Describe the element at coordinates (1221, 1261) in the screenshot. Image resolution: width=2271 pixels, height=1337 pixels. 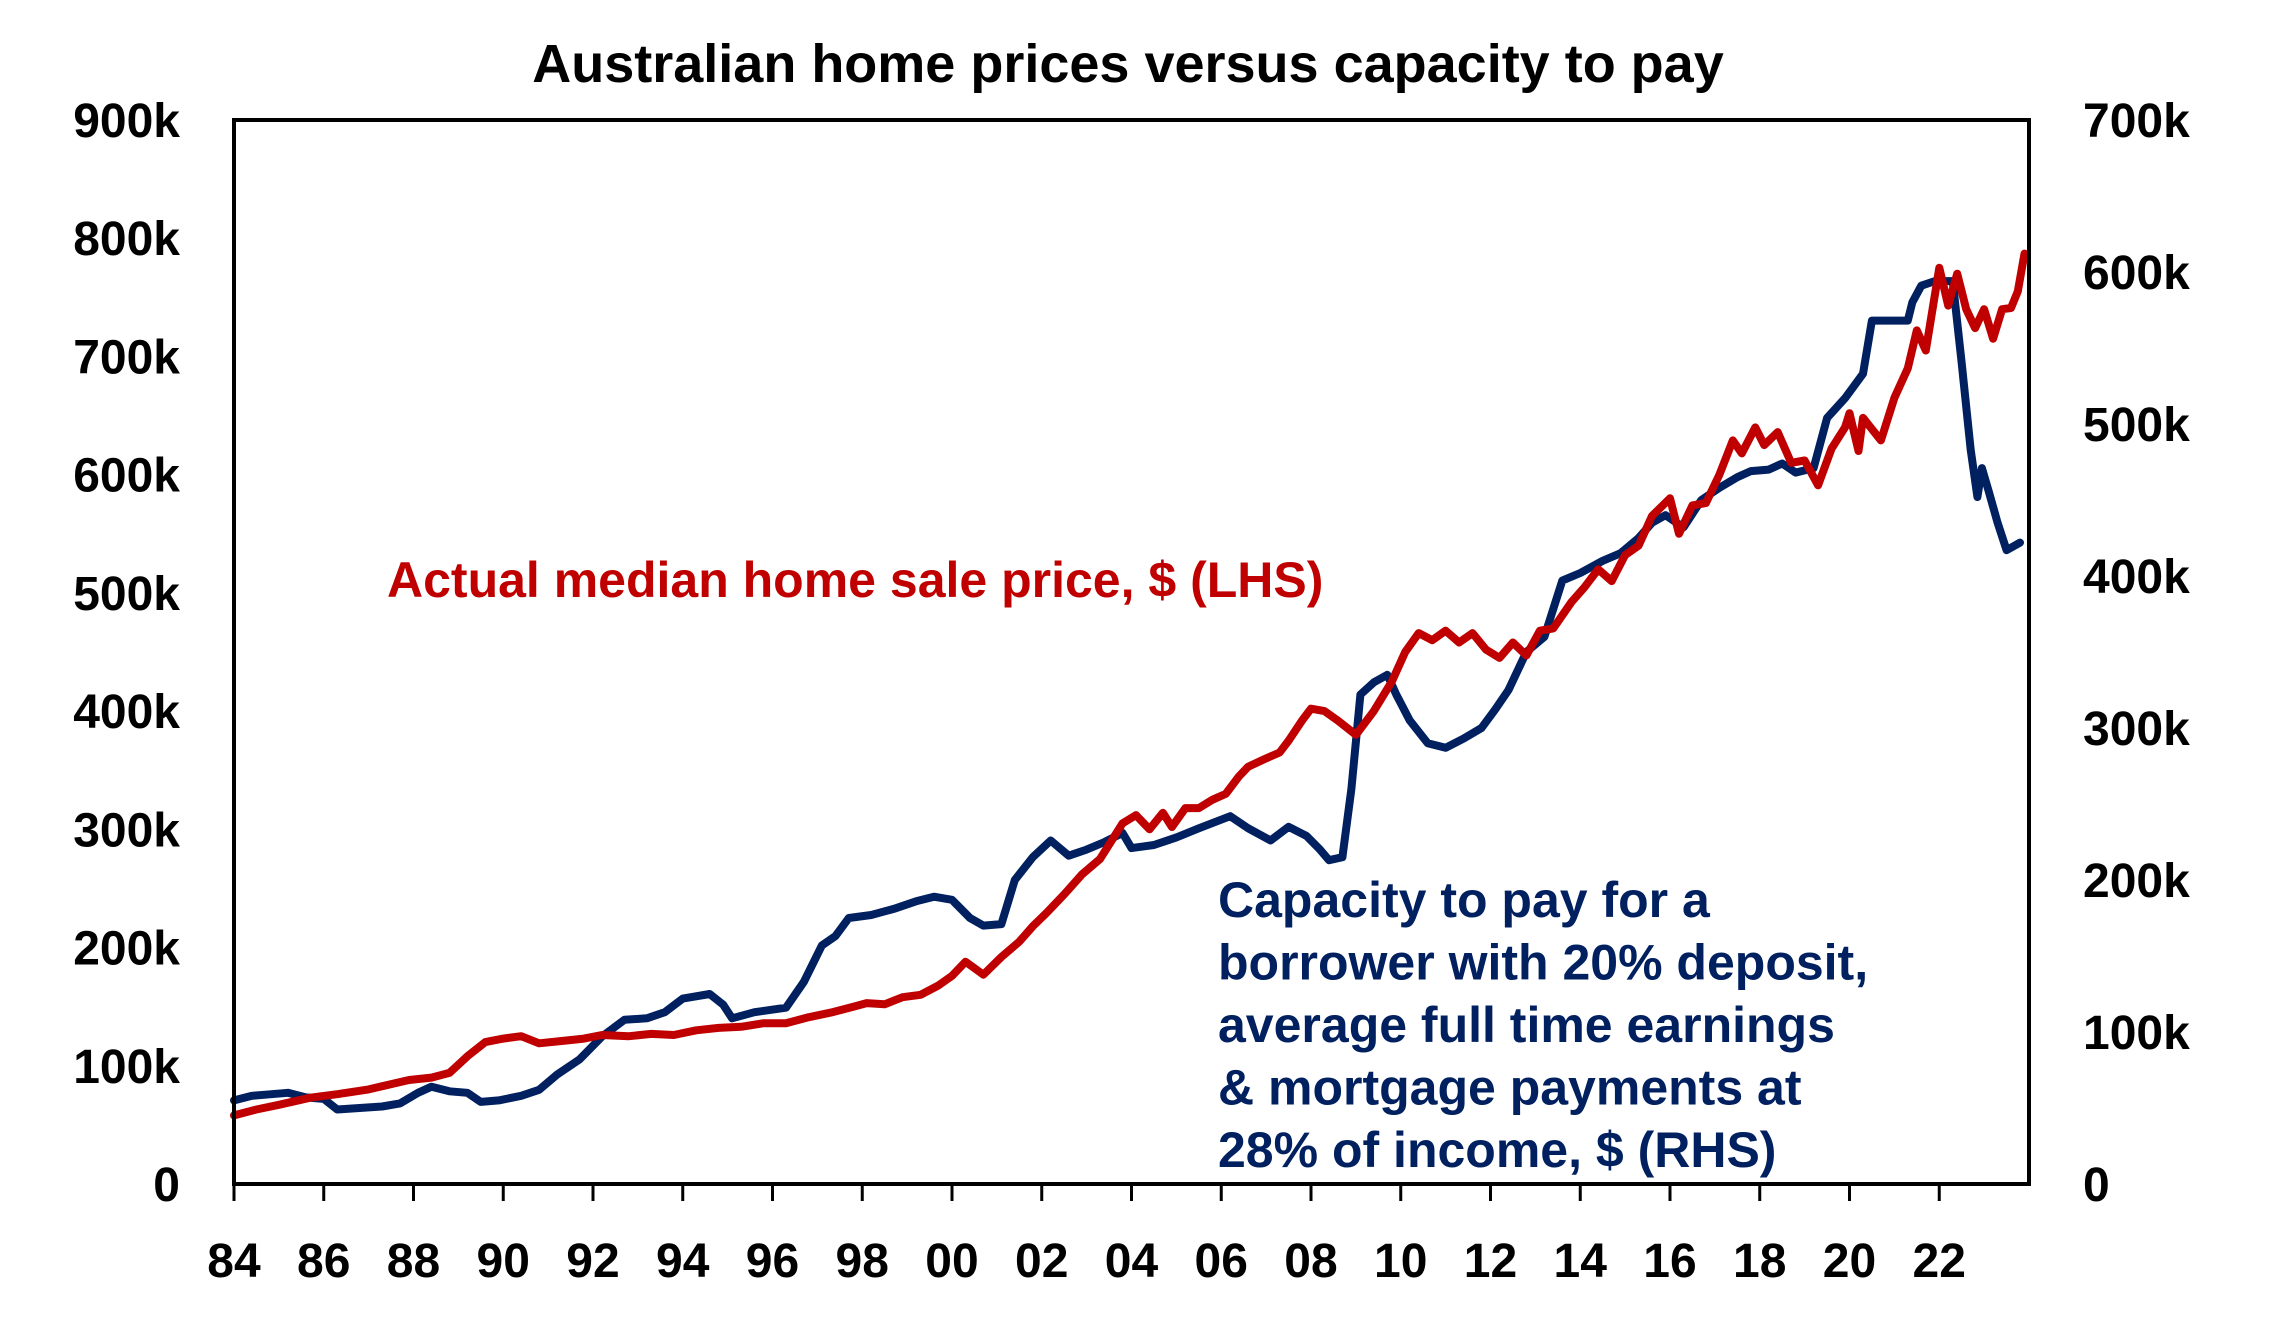
I see `x-axis-tick-label: 06` at that location.